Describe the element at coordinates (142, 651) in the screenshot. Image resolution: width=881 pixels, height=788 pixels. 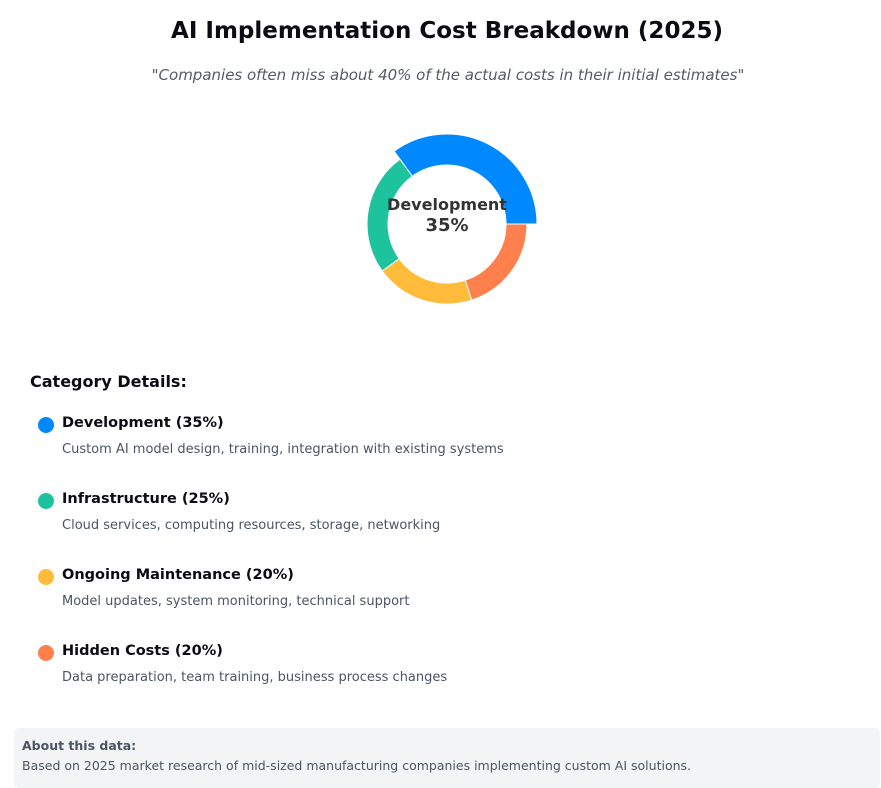
I see `category-name: Hidden Costs (20%)` at that location.